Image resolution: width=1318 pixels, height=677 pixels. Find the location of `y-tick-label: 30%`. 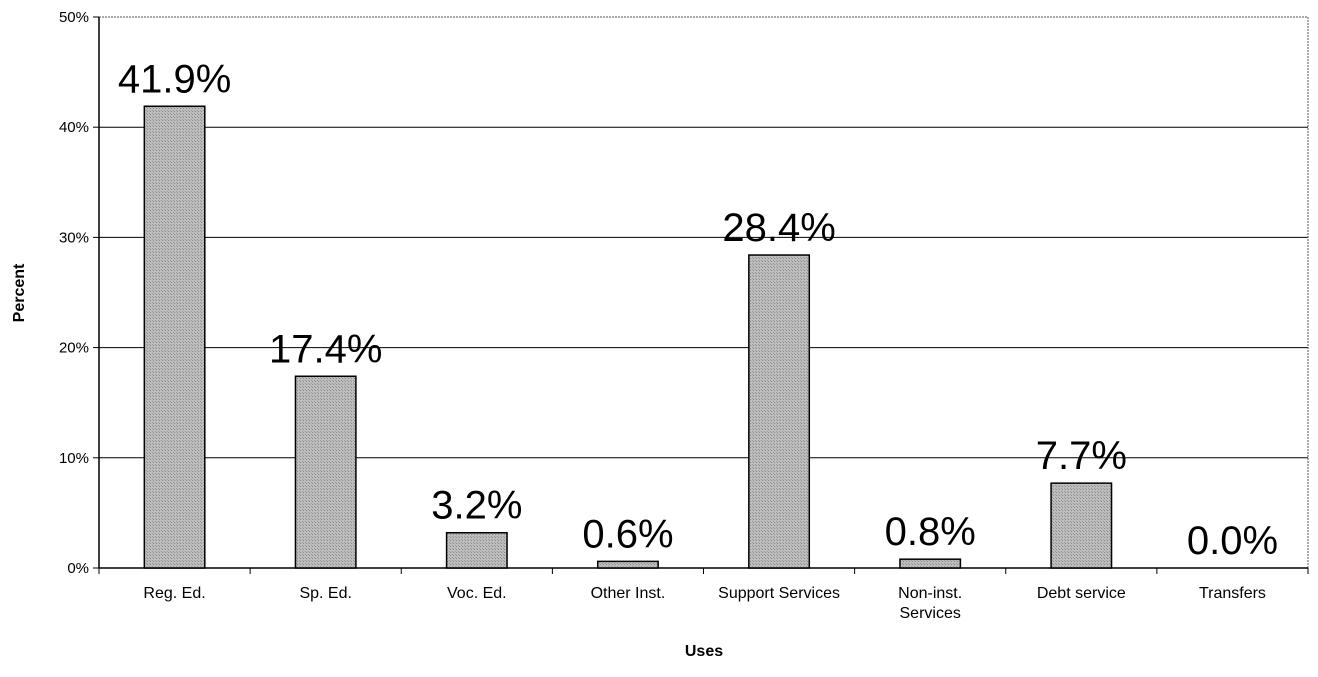

y-tick-label: 30% is located at coordinates (74, 237).